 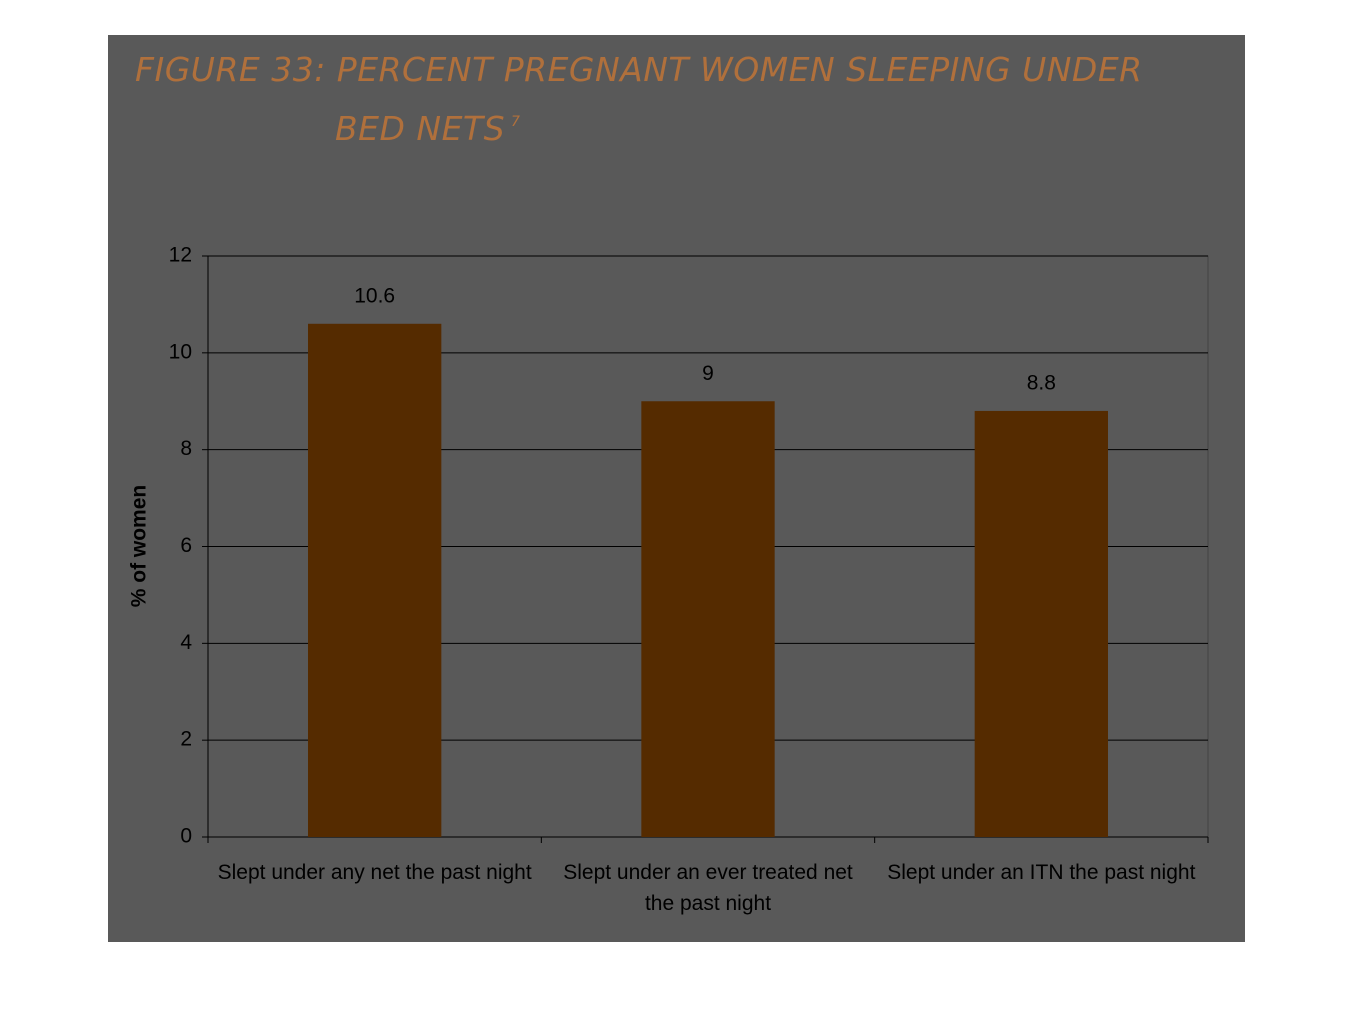 I want to click on y-axis-label: % of women, so click(x=139, y=546).